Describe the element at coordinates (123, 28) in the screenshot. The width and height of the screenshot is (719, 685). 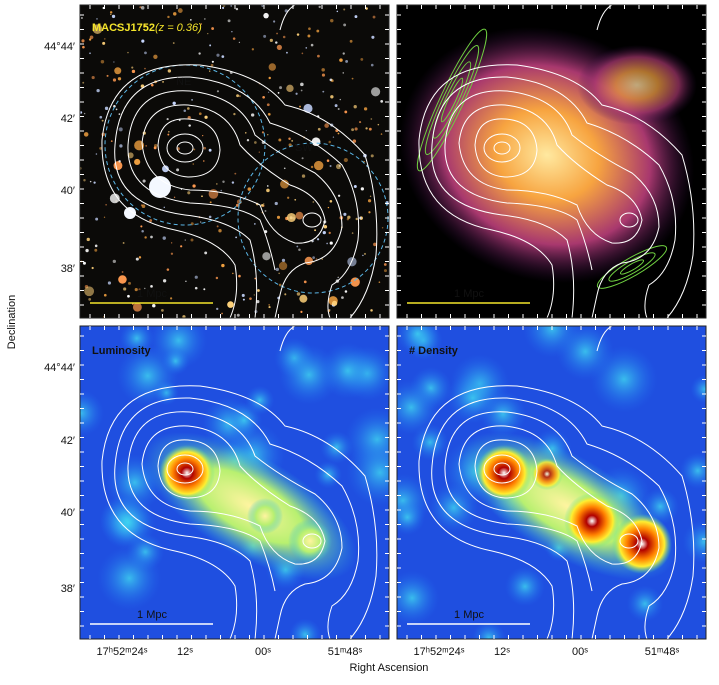
I see `cluster-name: MACSJ1752` at that location.